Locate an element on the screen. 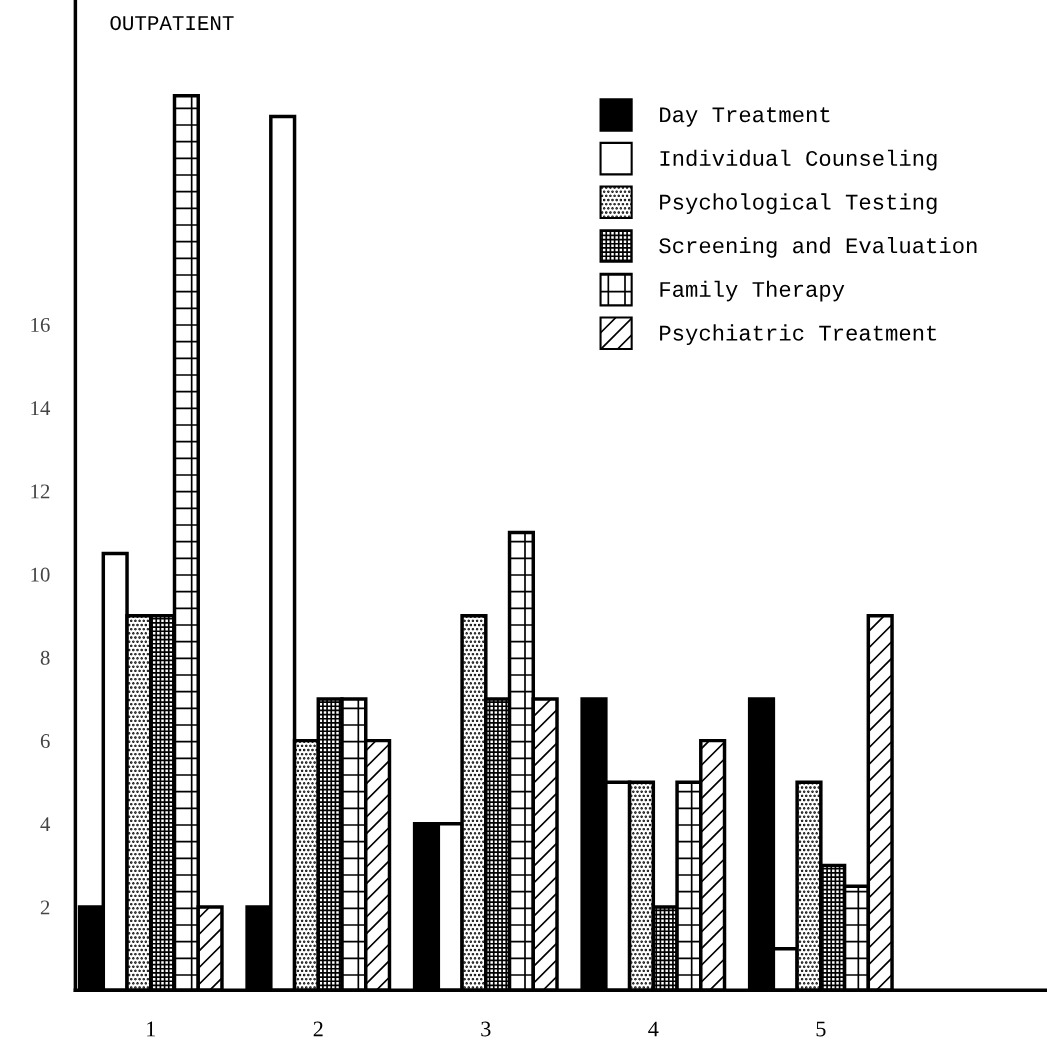 The height and width of the screenshot is (1058, 1047). x-tick-label: 2 is located at coordinates (318, 1029).